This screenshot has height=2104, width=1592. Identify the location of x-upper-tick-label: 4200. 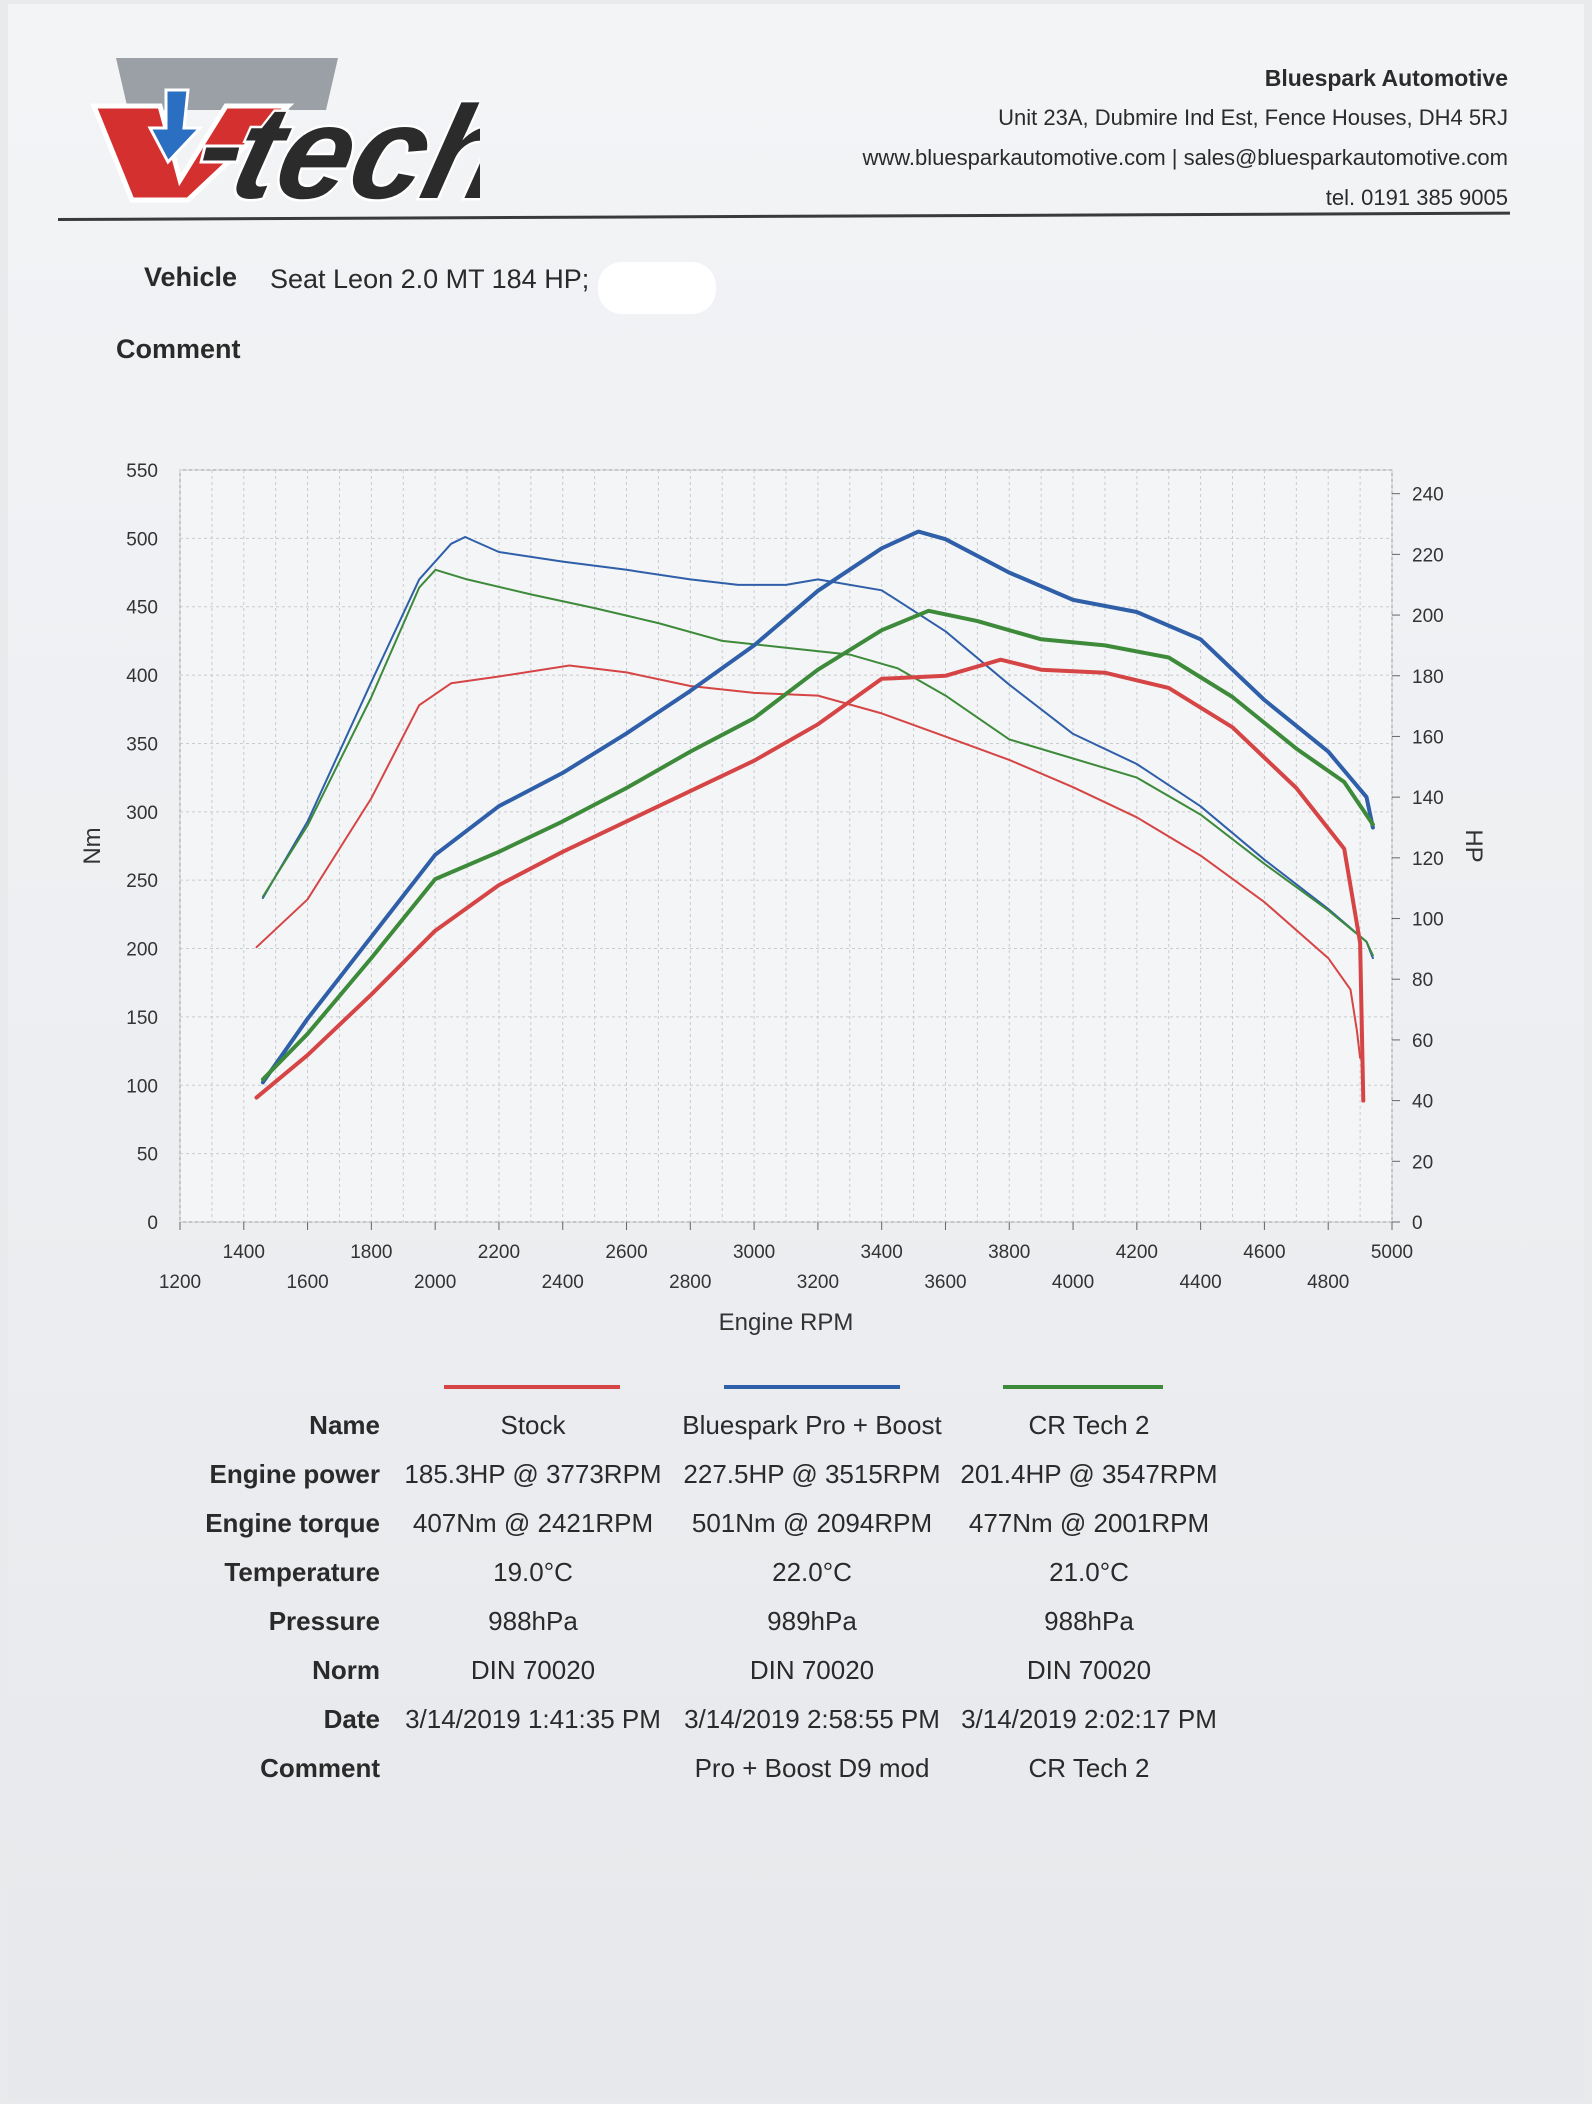
(1137, 1252).